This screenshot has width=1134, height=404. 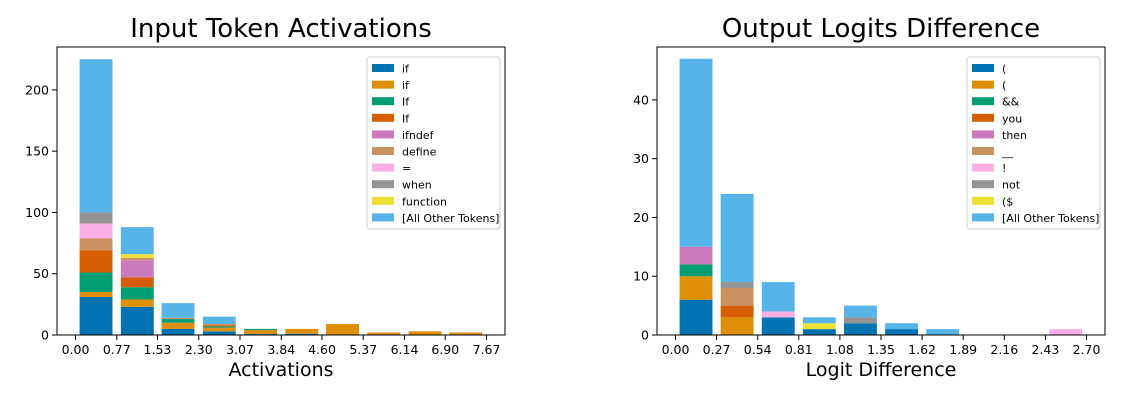 What do you see at coordinates (37, 89) in the screenshot?
I see `y-tick-label: 200` at bounding box center [37, 89].